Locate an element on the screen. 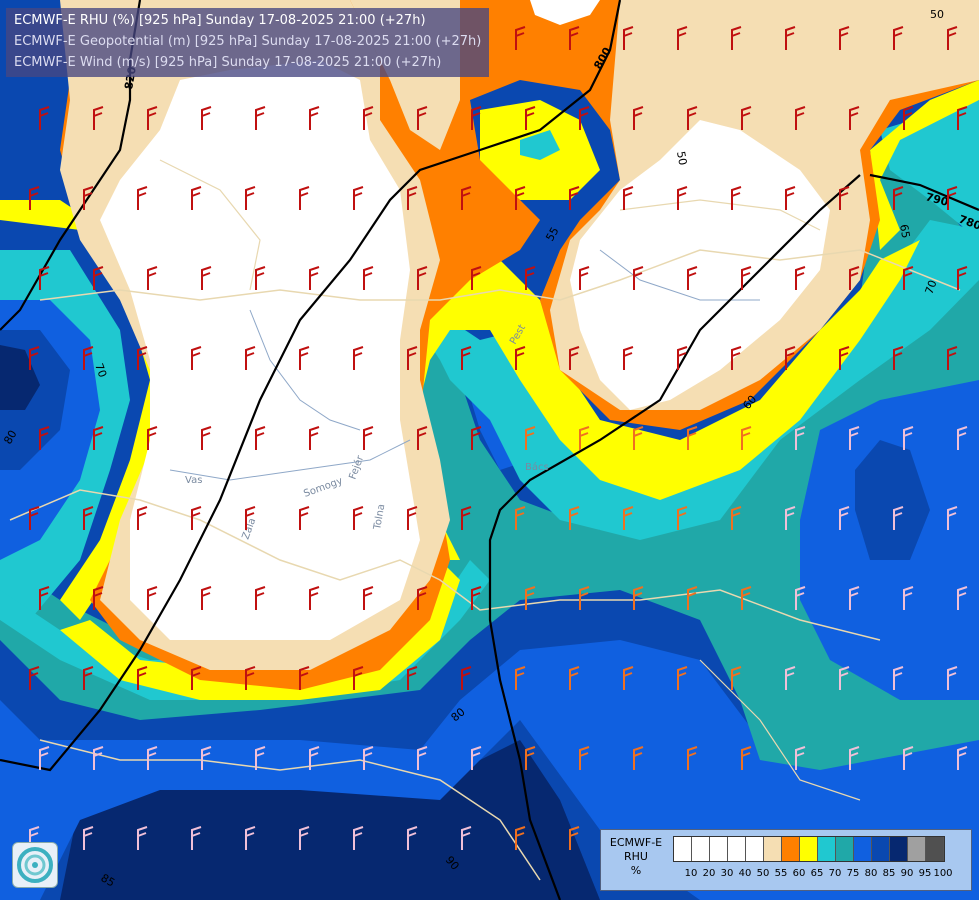 Image resolution: width=979 pixels, height=900 pixels. legend-title: ECMWF-E RHU % is located at coordinates (636, 857).